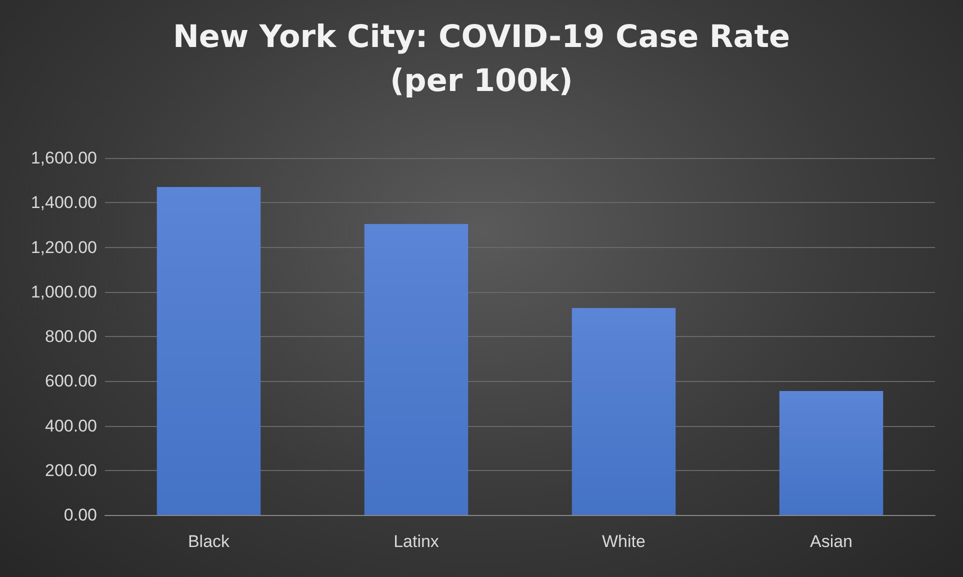  I want to click on chart-title: New York City: COVID-19 Case Rate (per 100k), so click(481, 59).